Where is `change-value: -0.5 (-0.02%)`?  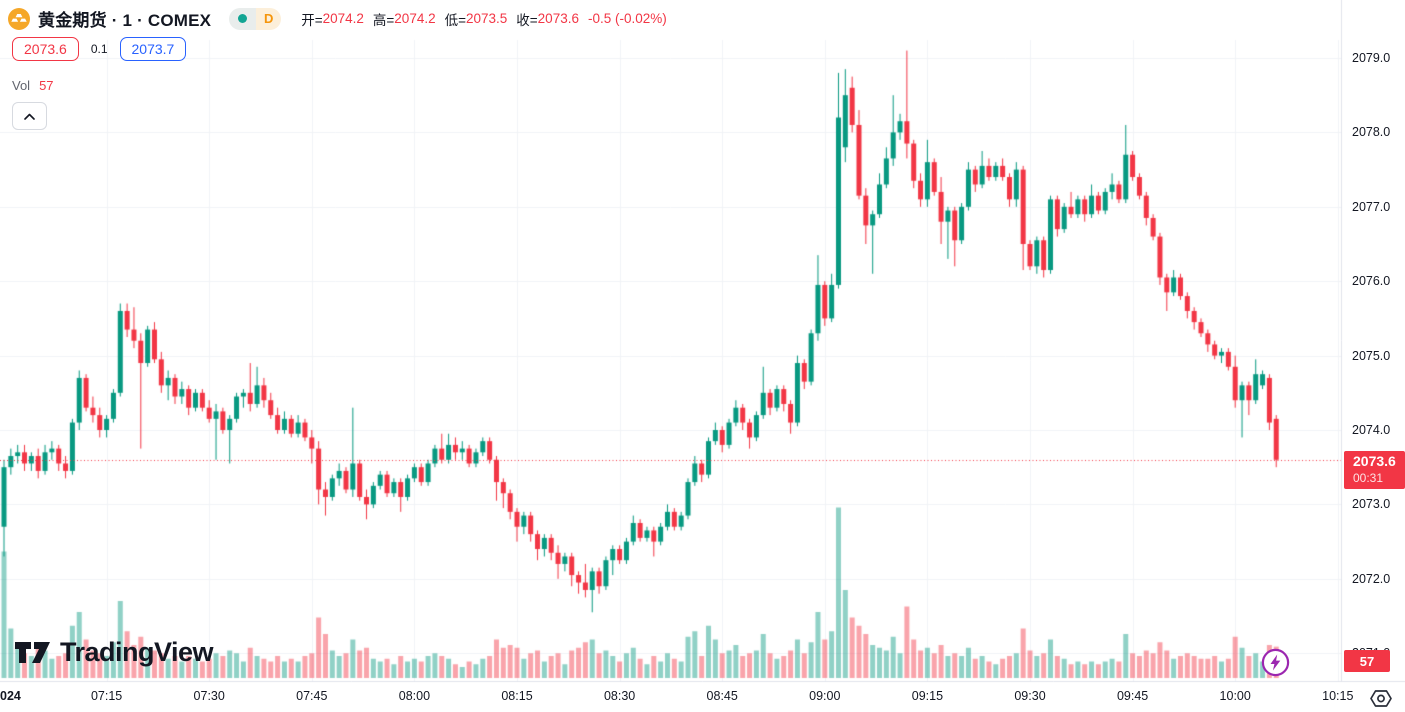 change-value: -0.5 (-0.02%) is located at coordinates (627, 18).